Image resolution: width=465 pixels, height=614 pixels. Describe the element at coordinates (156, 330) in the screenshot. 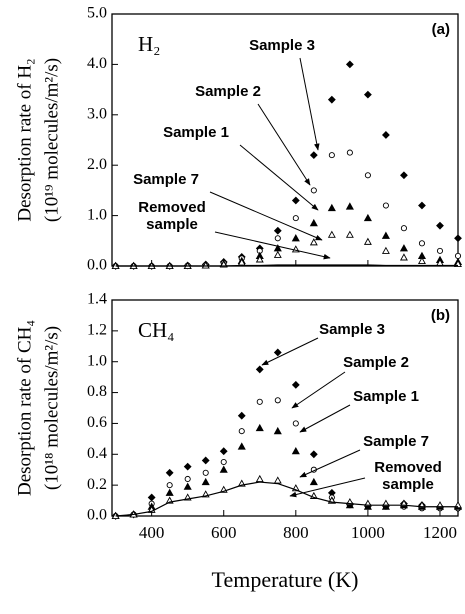

I see `species-label: CH₄` at that location.